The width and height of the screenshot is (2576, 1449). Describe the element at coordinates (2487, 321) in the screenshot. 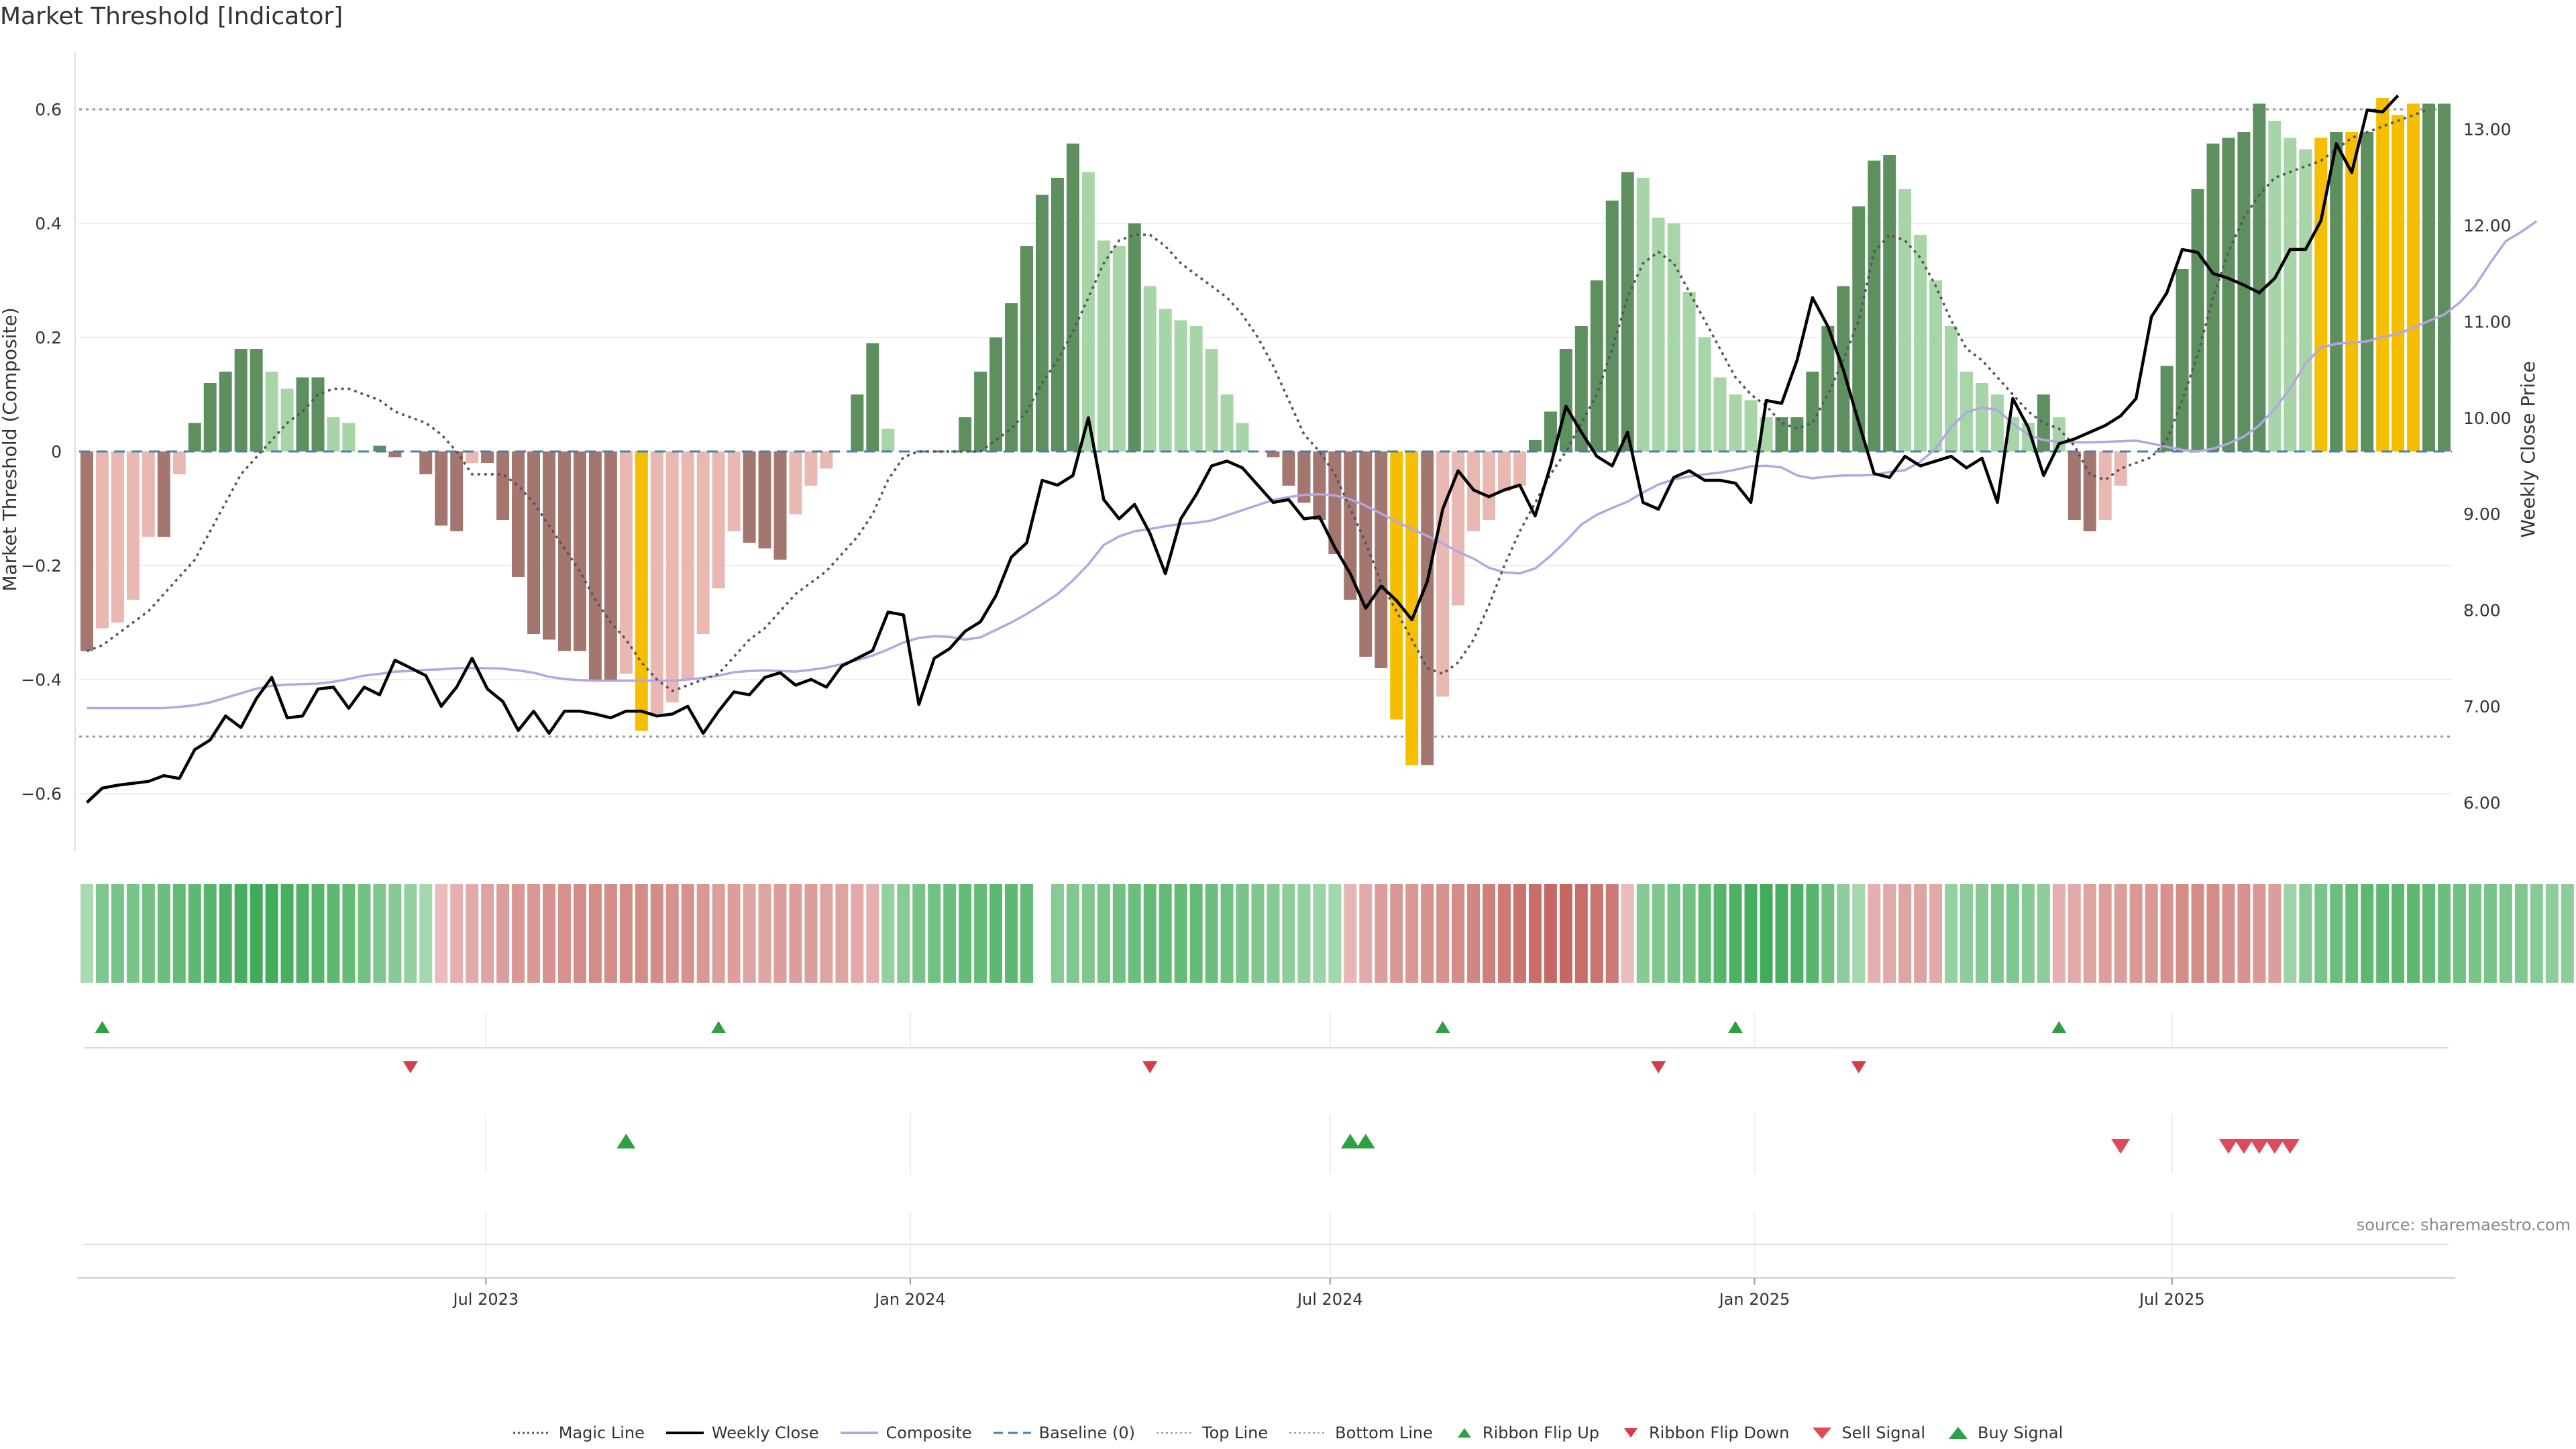

I see `y2-tick-label: 11.00` at that location.